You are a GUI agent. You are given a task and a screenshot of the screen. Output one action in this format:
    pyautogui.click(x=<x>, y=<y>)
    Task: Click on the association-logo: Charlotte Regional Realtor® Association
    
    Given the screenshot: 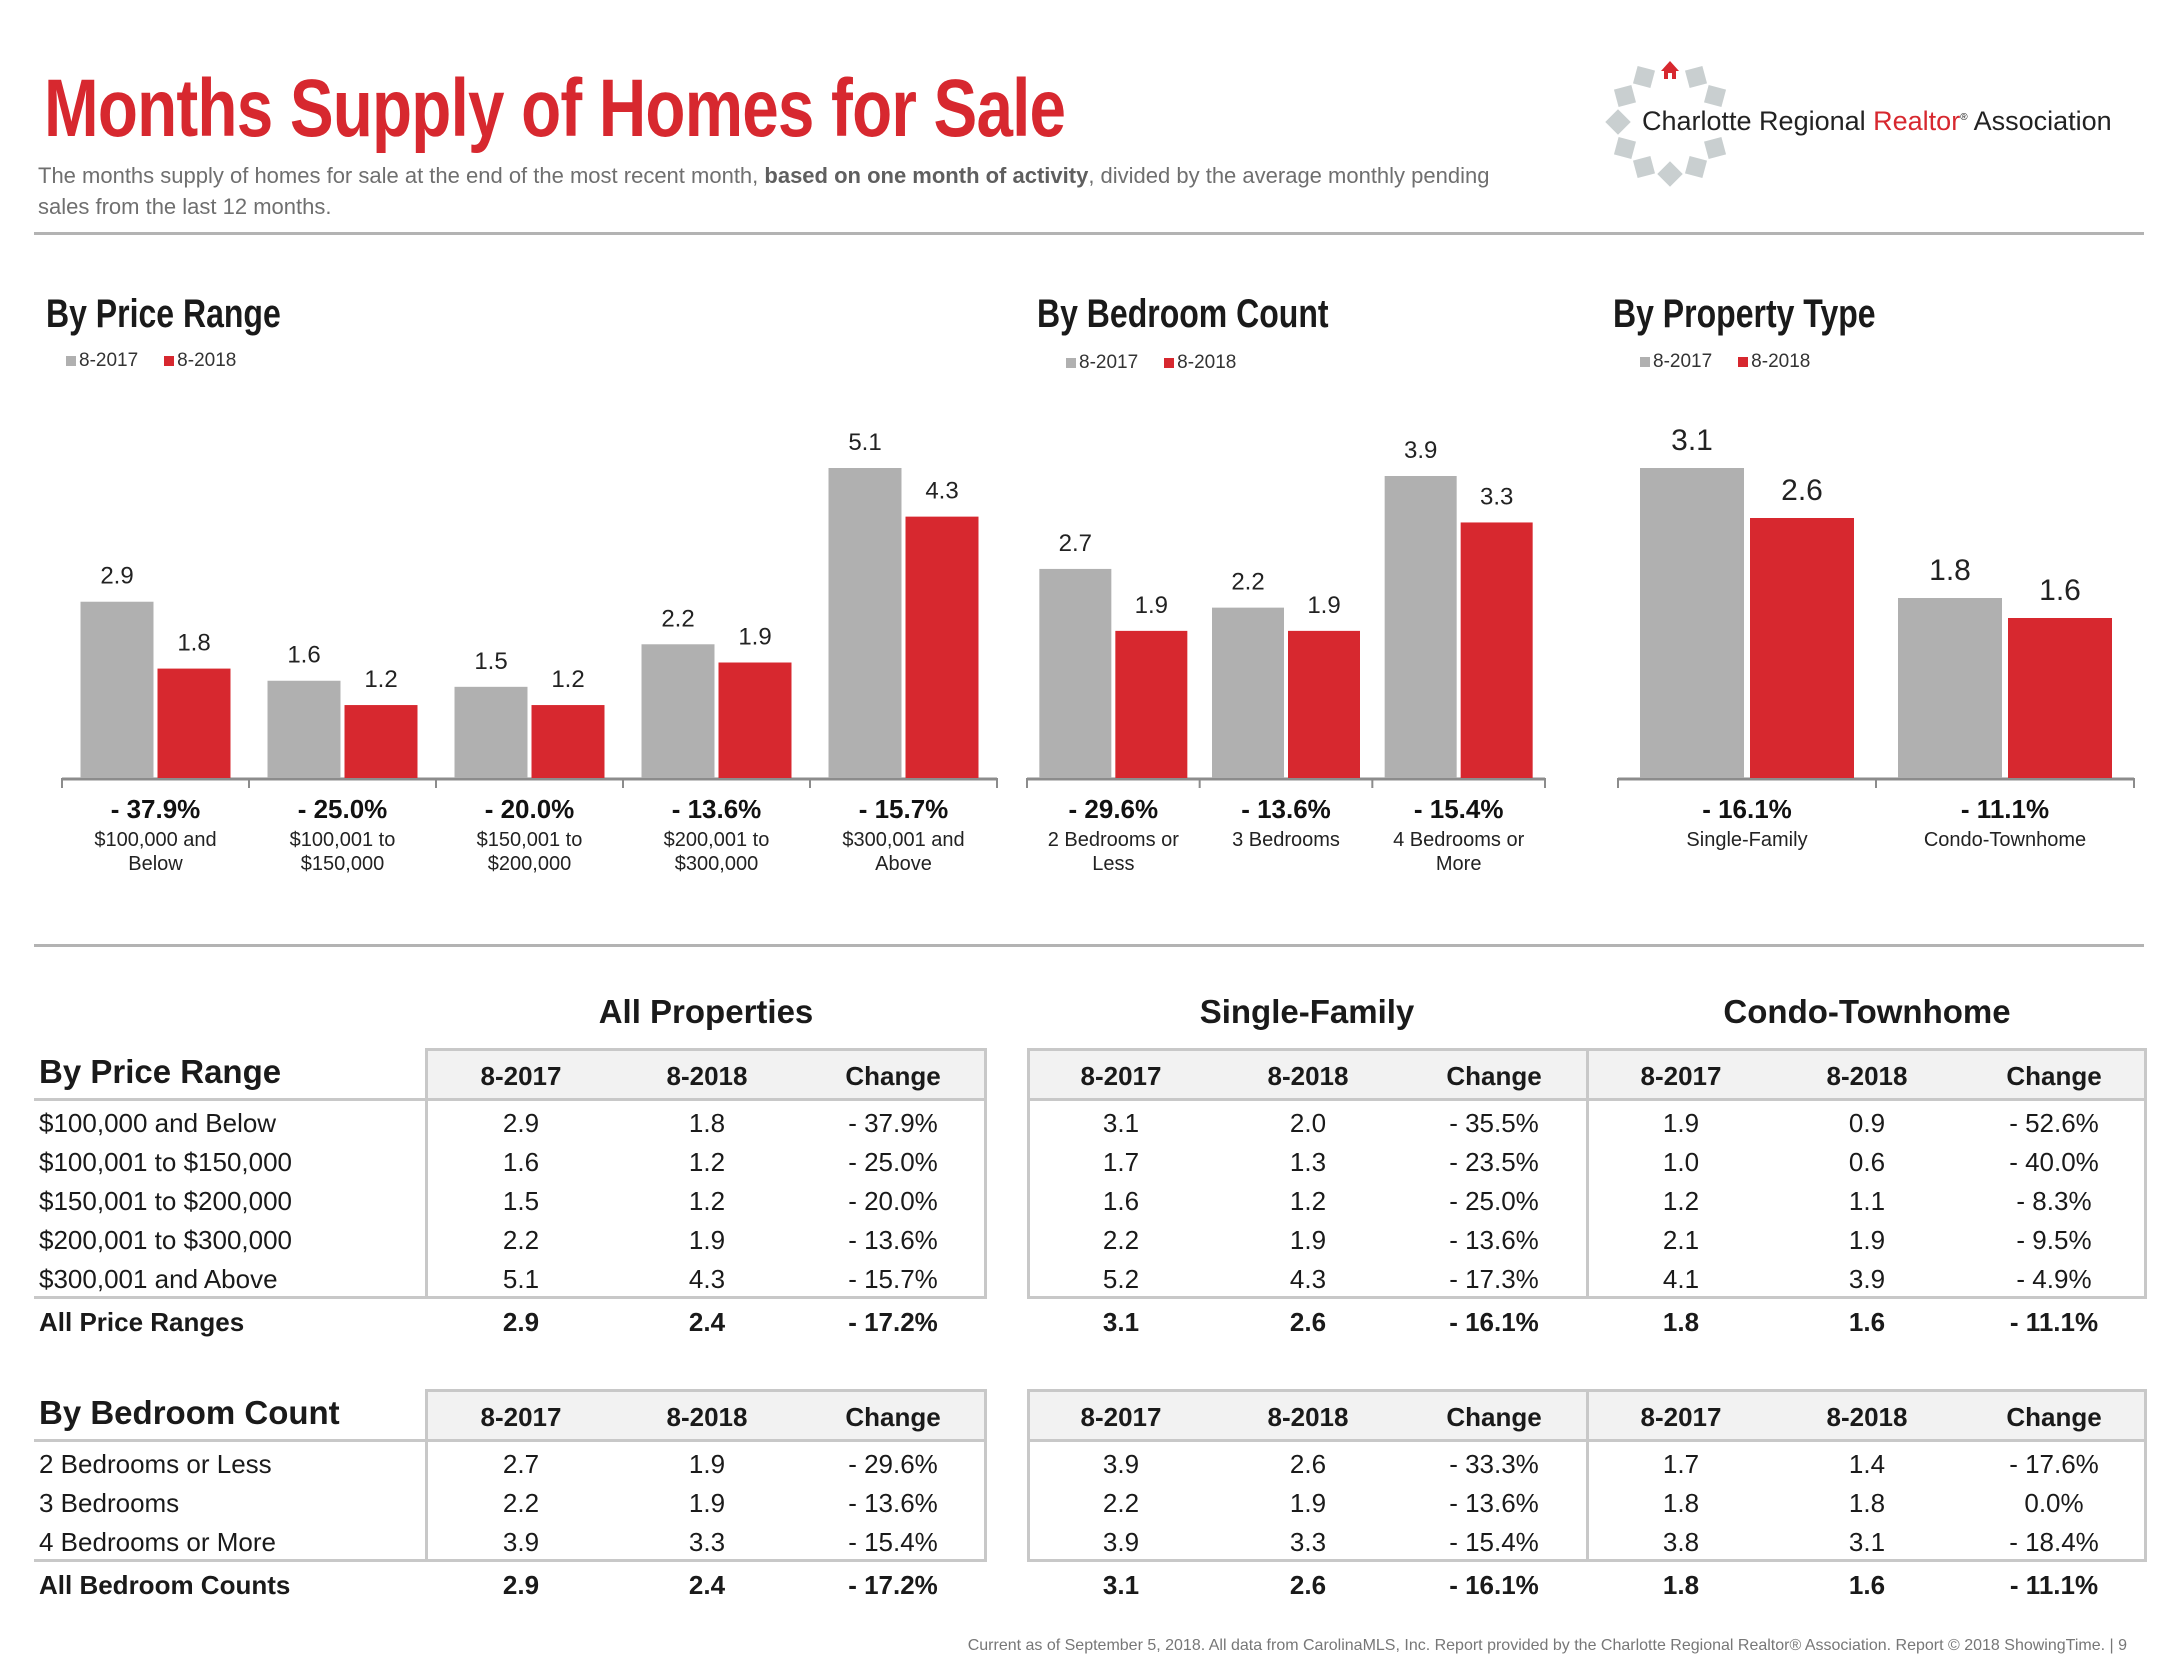 What is the action you would take?
    pyautogui.click(x=1880, y=122)
    